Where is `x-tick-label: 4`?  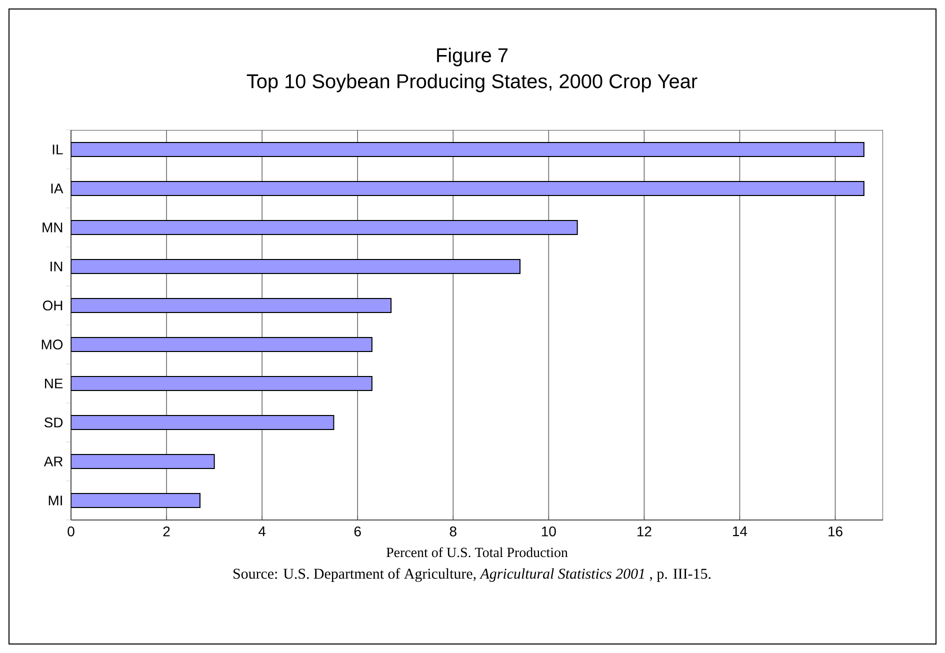 x-tick-label: 4 is located at coordinates (262, 531).